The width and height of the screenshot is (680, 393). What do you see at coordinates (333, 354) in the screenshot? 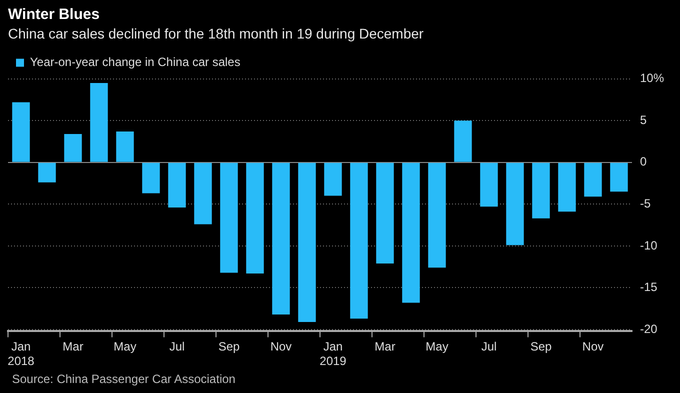
I see `x-tick-label: Jan 2019` at bounding box center [333, 354].